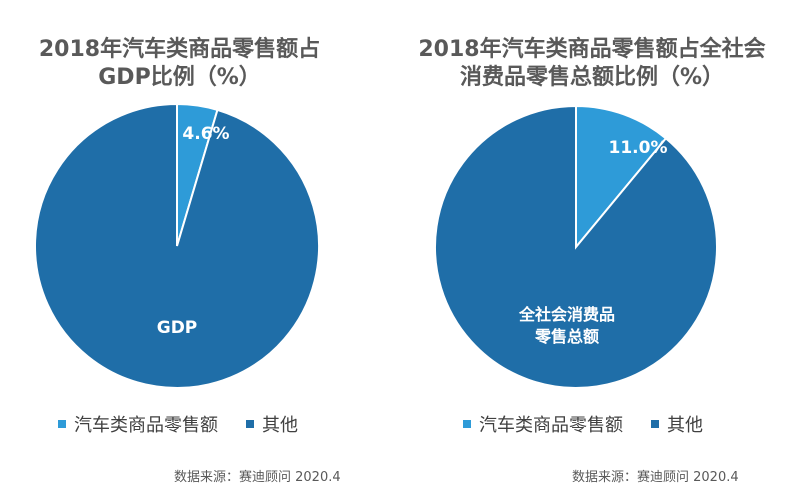 The image size is (789, 504). Describe the element at coordinates (188, 64) in the screenshot. I see `chart-title: 2018年汽车类商品零售额占 GDP比例（%）` at that location.